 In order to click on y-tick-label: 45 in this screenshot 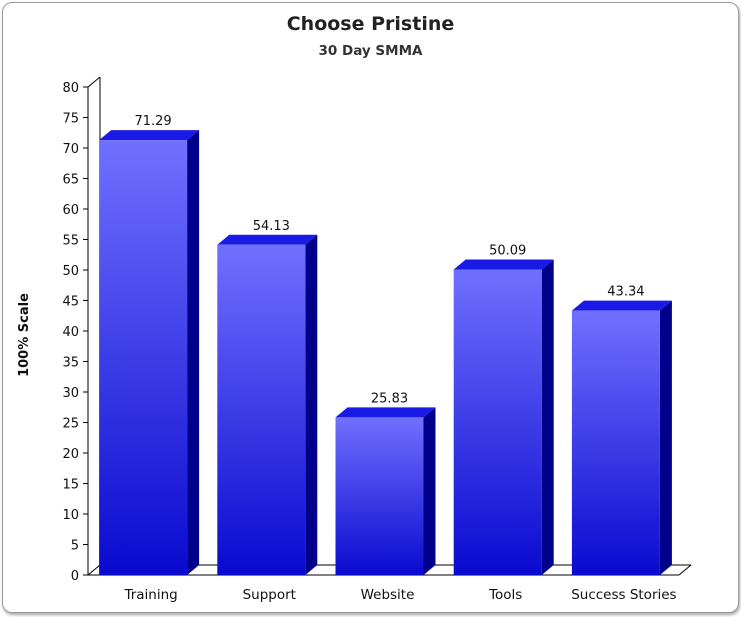, I will do `click(70, 302)`.